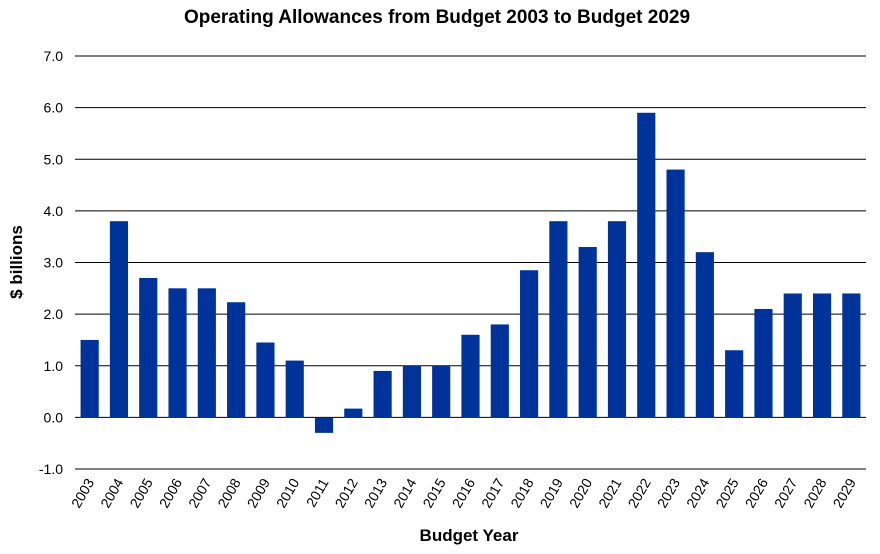  Describe the element at coordinates (581, 492) in the screenshot. I see `x-tick-label: 2020` at that location.